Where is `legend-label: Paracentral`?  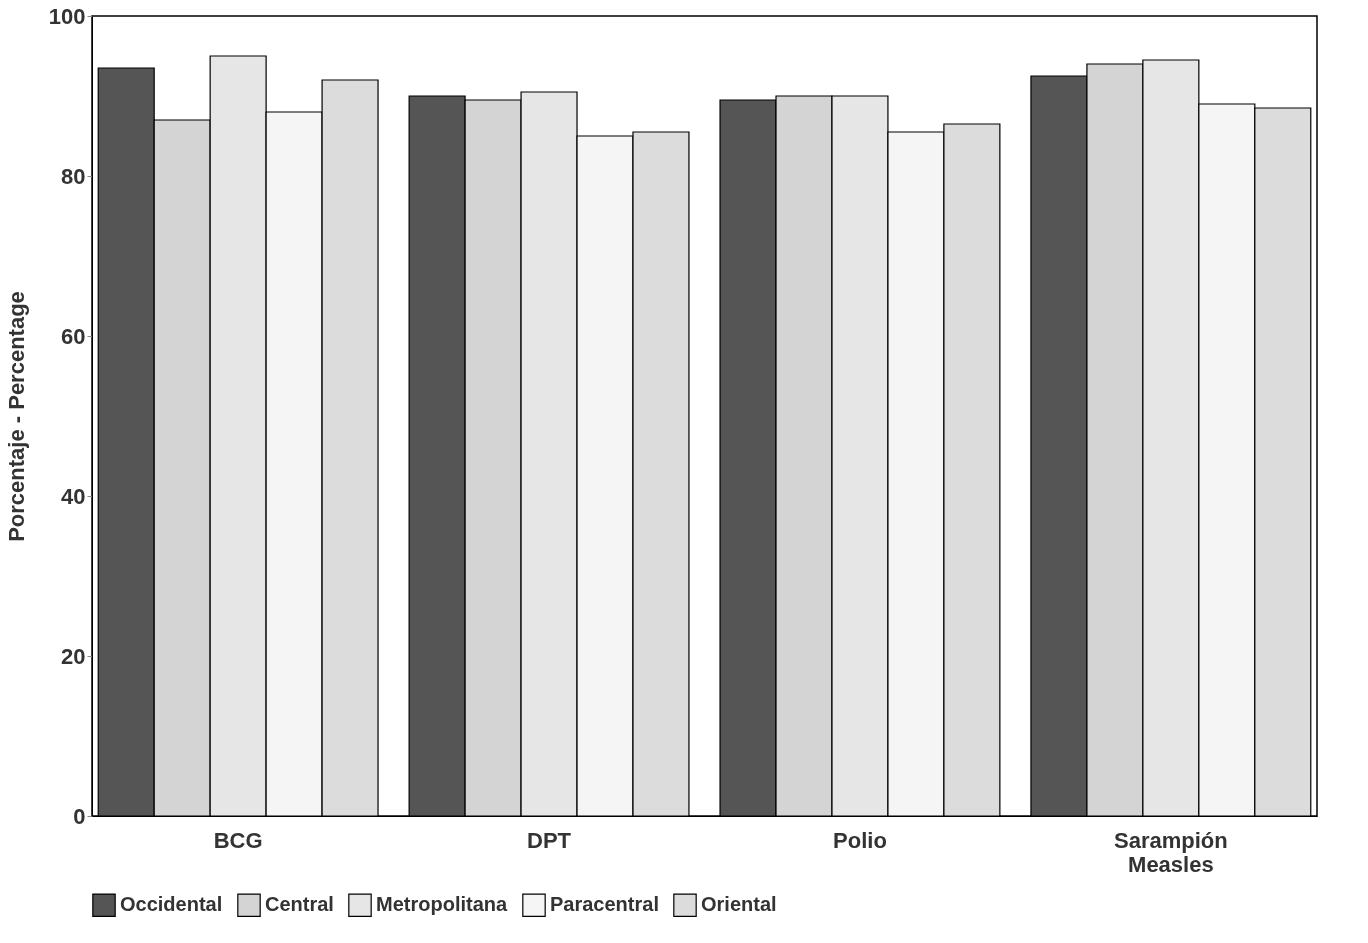
legend-label: Paracentral is located at coordinates (604, 904).